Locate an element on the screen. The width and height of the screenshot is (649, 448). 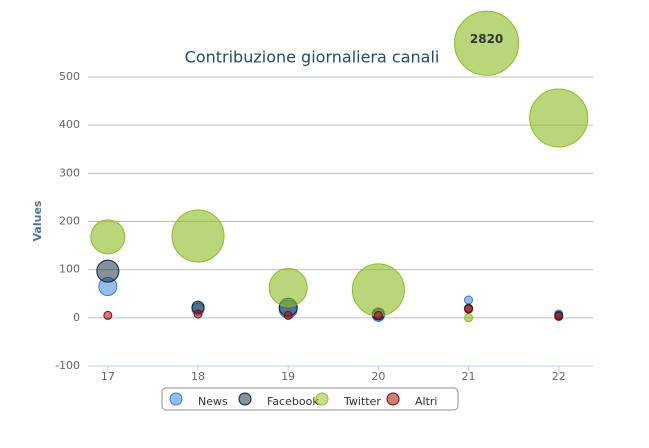
x-tick-label: 19 is located at coordinates (288, 376).